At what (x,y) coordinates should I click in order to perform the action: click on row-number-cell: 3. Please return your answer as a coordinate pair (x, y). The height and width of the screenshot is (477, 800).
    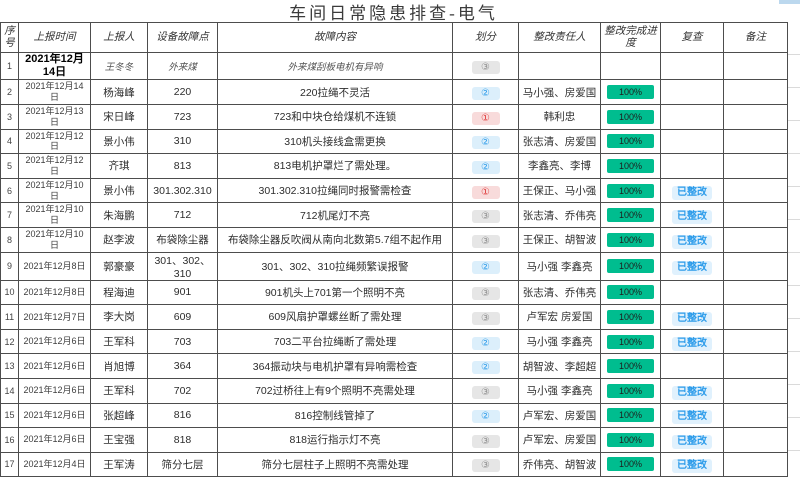
    Looking at the image, I should click on (9, 116).